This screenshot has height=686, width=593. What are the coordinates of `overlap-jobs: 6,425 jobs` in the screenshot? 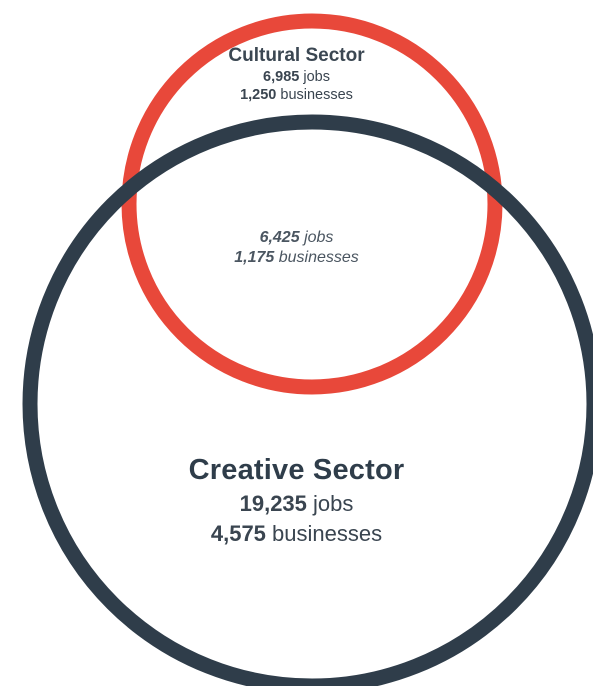 It's located at (296, 238).